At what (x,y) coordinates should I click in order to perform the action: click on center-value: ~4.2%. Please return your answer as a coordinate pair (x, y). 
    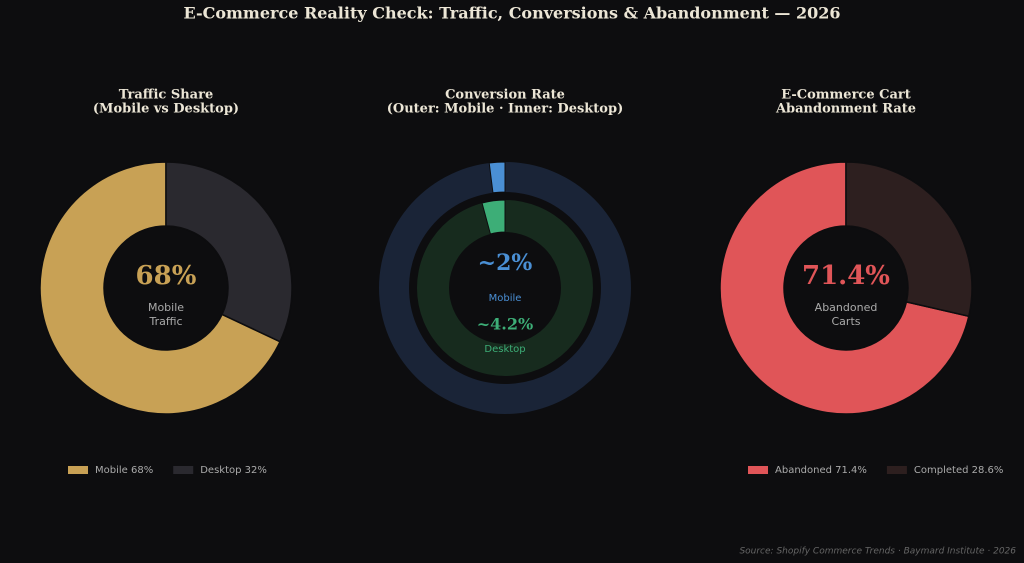
    Looking at the image, I should click on (505, 324).